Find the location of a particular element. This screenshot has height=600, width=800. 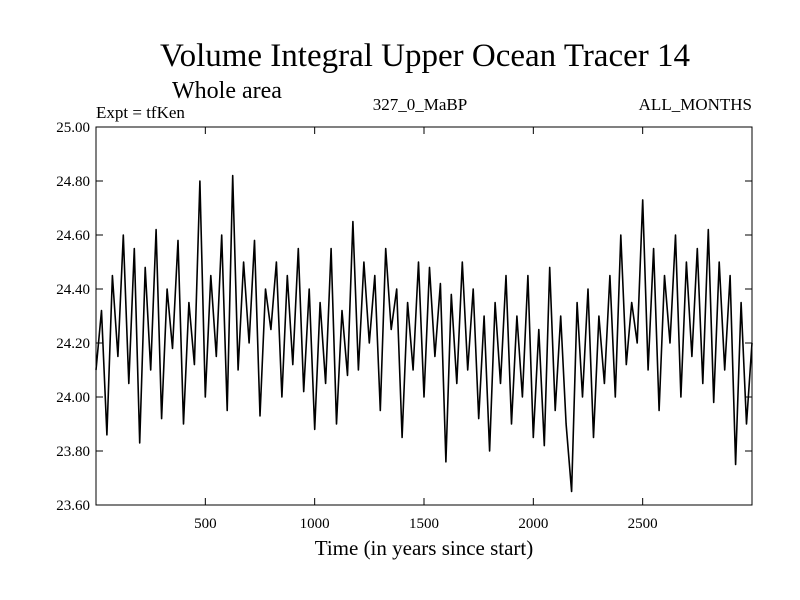

x-tick-label: 2000 is located at coordinates (533, 524).